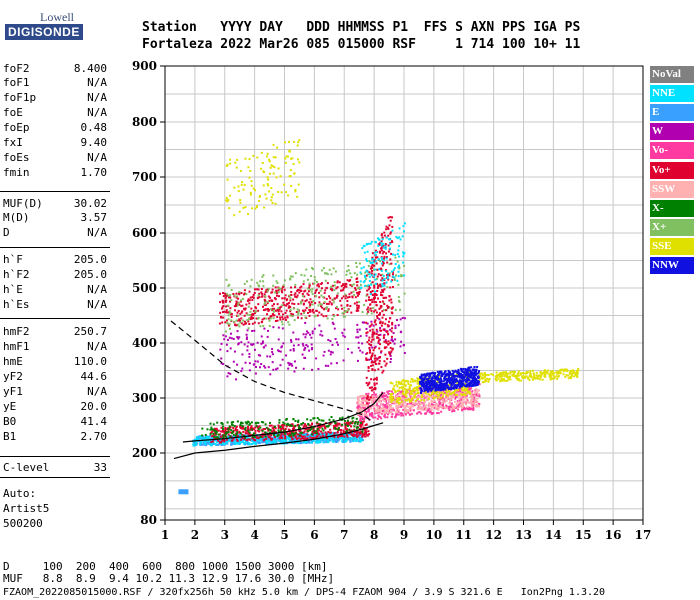 The image size is (700, 600). I want to click on param-name: D, so click(6, 232).